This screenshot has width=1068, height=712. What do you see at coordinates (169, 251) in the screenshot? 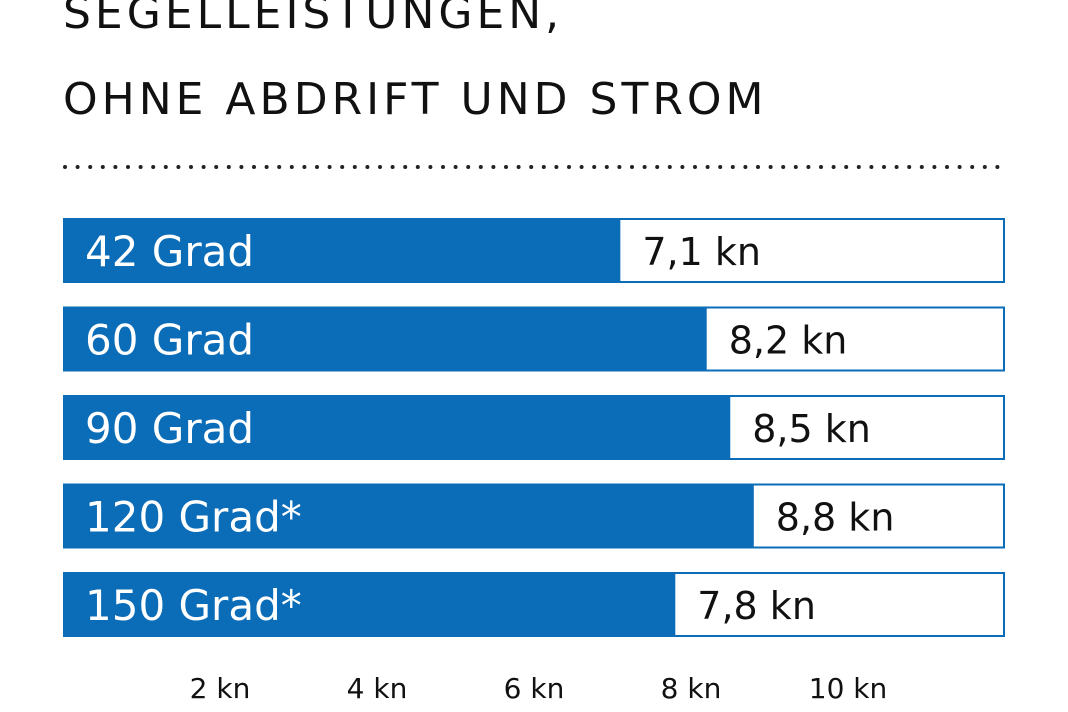
I see `category-label: 42 Grad` at bounding box center [169, 251].